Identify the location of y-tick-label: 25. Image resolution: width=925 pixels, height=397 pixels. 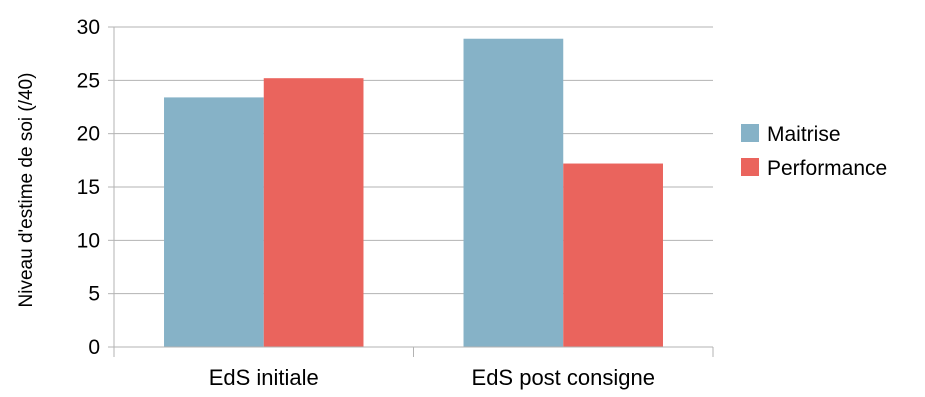
(88, 80).